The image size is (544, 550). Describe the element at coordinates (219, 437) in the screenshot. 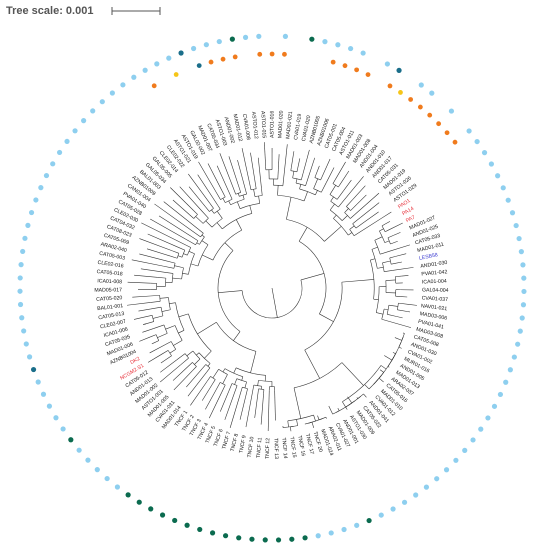

I see `leaf-label: TNCF 6` at that location.